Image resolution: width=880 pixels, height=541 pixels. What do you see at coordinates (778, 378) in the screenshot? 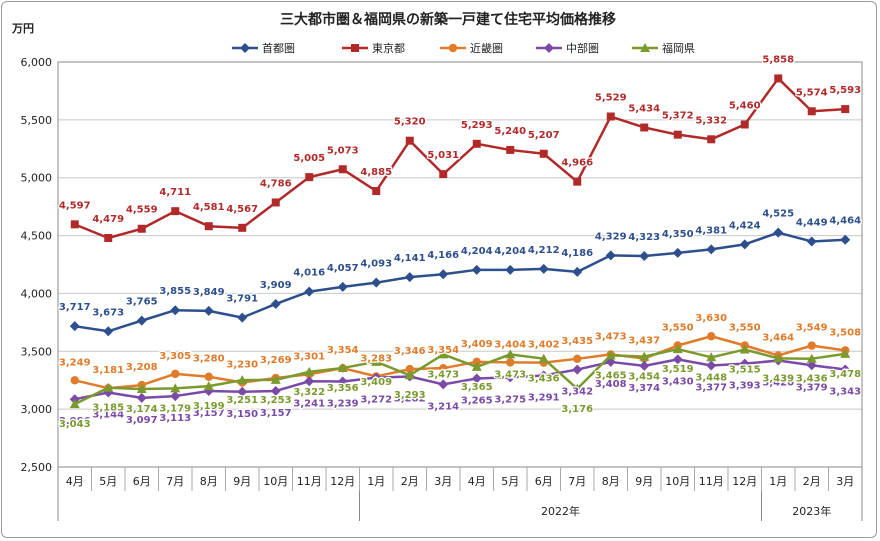
I see `data-label: 3,439` at bounding box center [778, 378].